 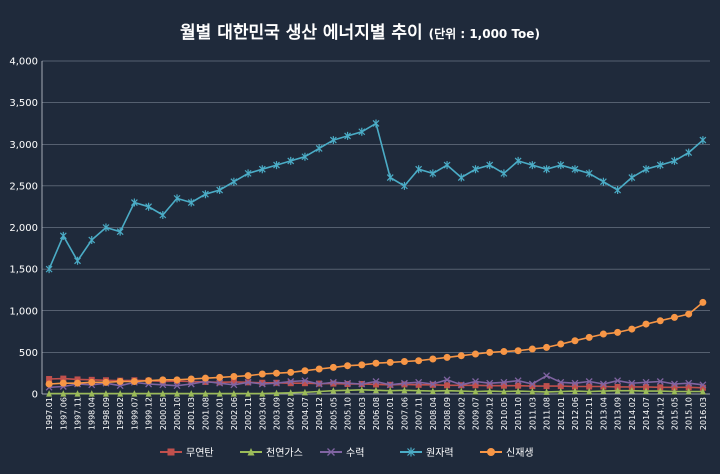 What do you see at coordinates (319, 413) in the screenshot?
I see `x-tick-label: 2004.12` at bounding box center [319, 413].